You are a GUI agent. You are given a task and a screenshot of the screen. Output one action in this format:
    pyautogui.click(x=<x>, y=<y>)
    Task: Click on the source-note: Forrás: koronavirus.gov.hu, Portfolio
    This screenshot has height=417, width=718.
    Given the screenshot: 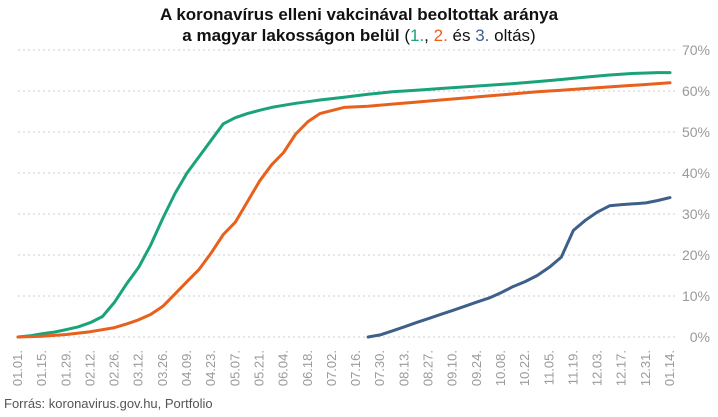 What is the action you would take?
    pyautogui.click(x=108, y=403)
    